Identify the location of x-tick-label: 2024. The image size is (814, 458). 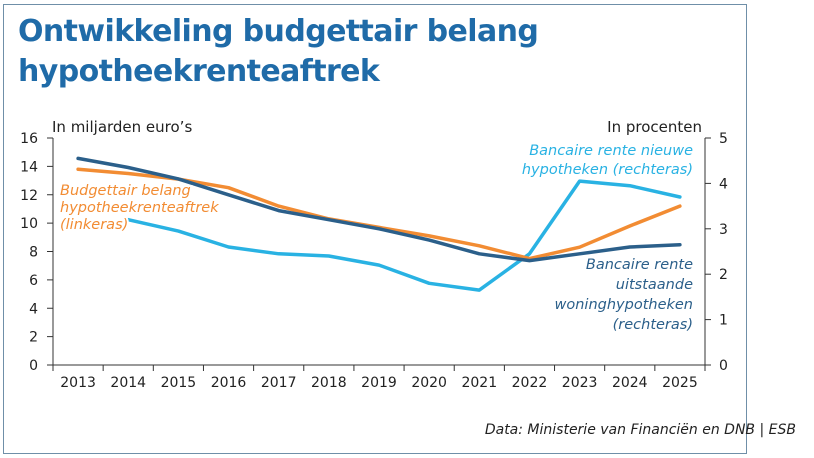
(630, 383).